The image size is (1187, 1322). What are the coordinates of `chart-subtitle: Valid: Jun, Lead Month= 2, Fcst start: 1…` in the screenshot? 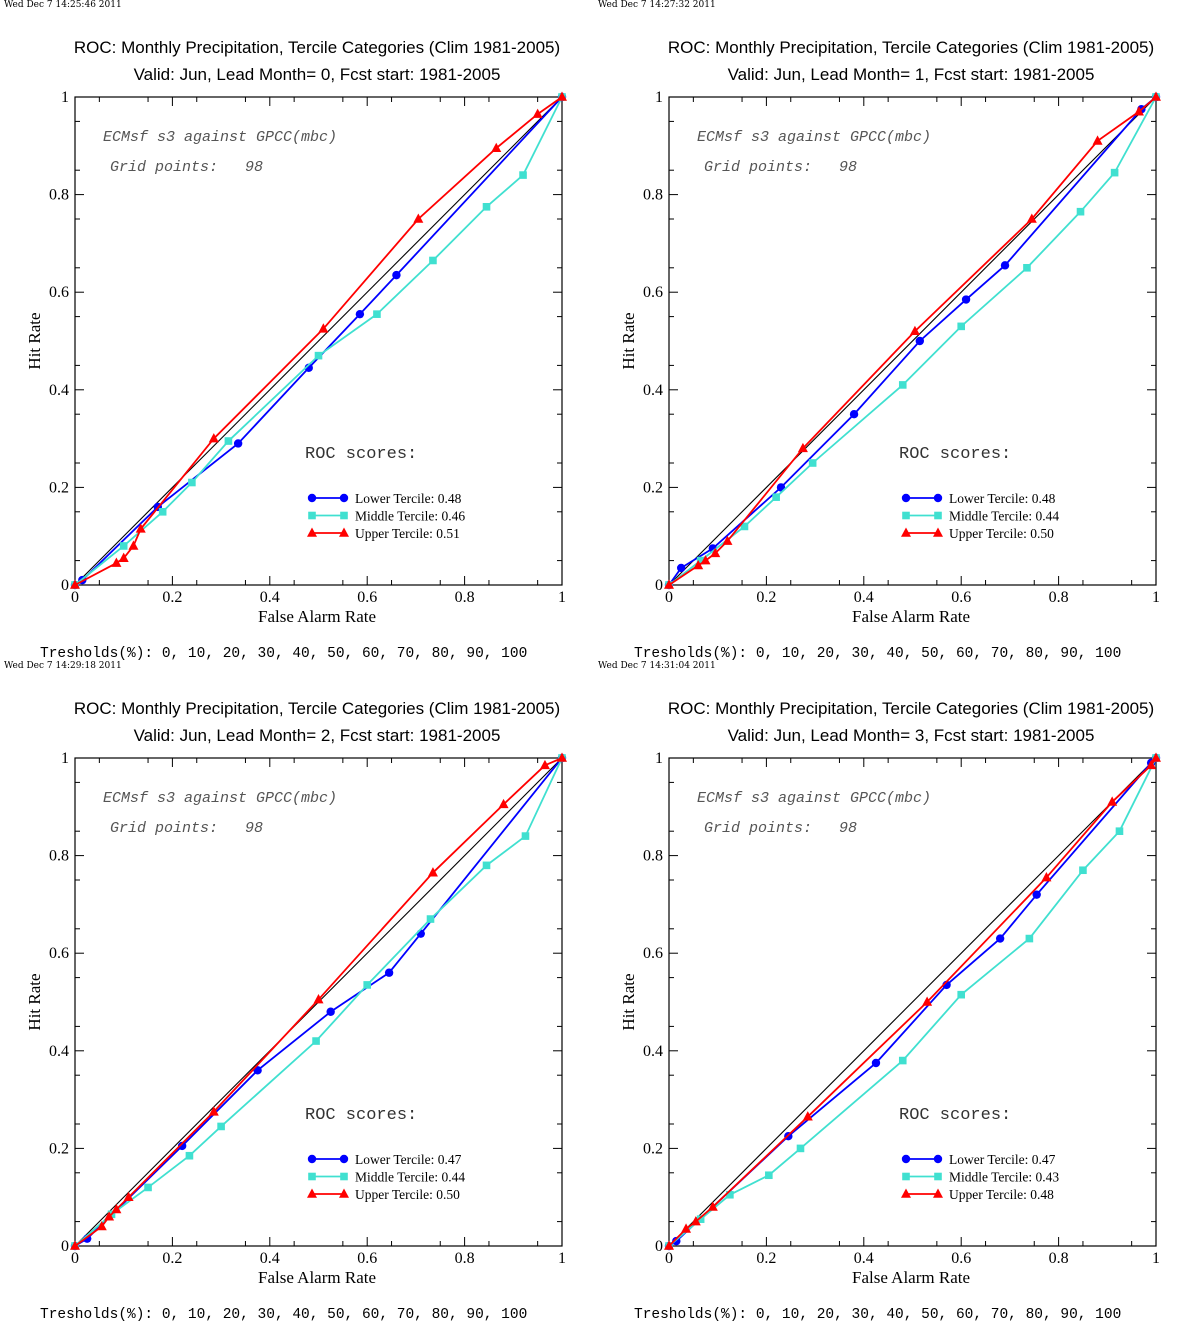 It's located at (317, 735).